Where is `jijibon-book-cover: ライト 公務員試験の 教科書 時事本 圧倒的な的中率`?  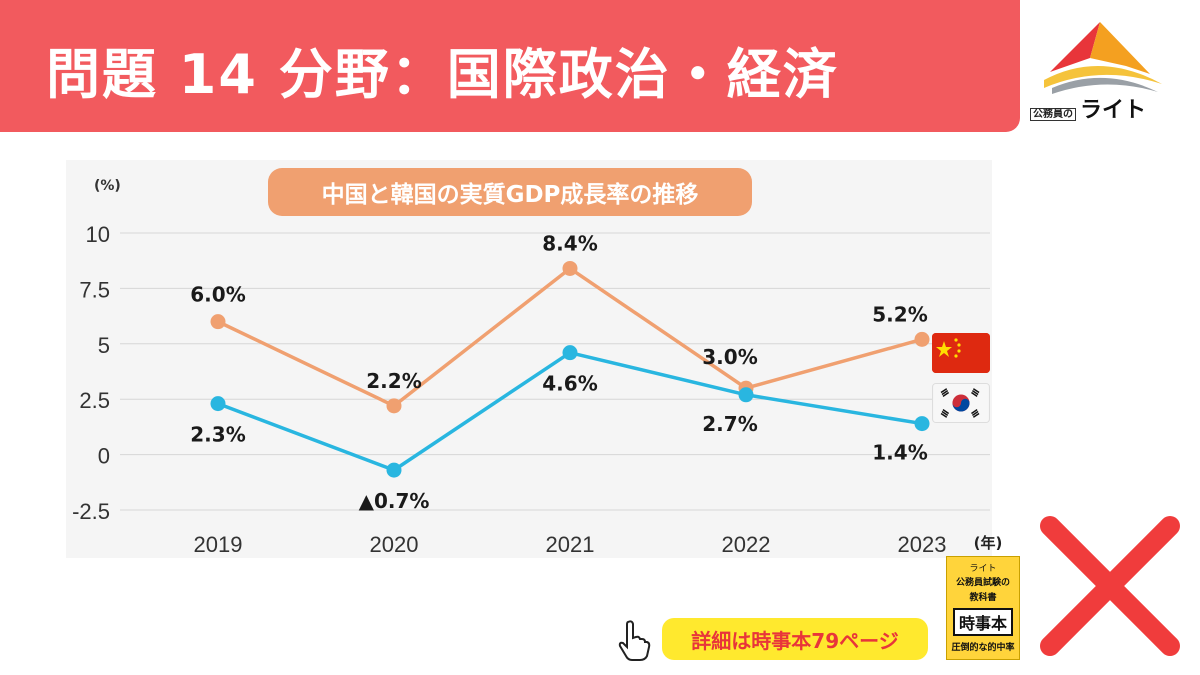
jijibon-book-cover: ライト 公務員試験の 教科書 時事本 圧倒的な的中率 is located at coordinates (983, 608).